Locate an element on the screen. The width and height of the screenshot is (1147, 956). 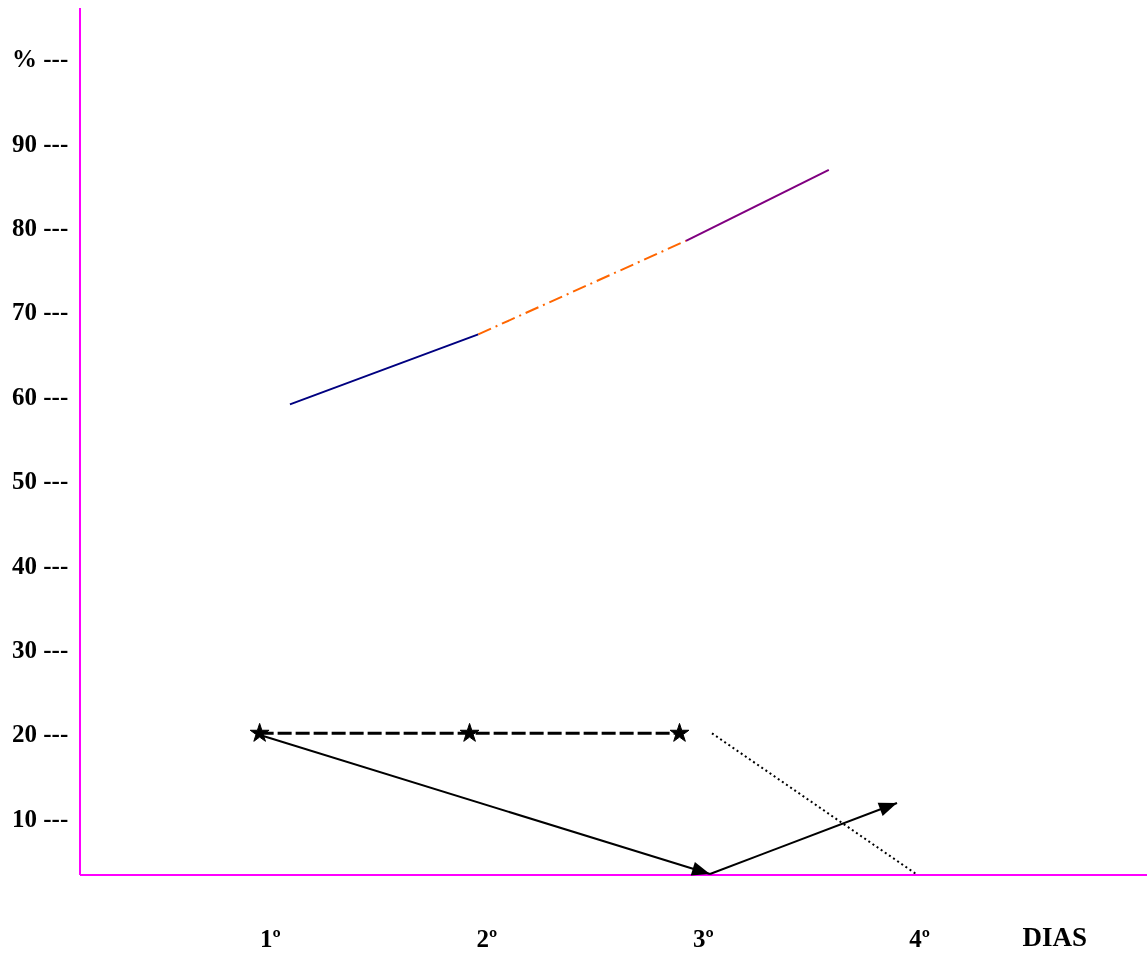
x-tick-label: 2º is located at coordinates (487, 938).